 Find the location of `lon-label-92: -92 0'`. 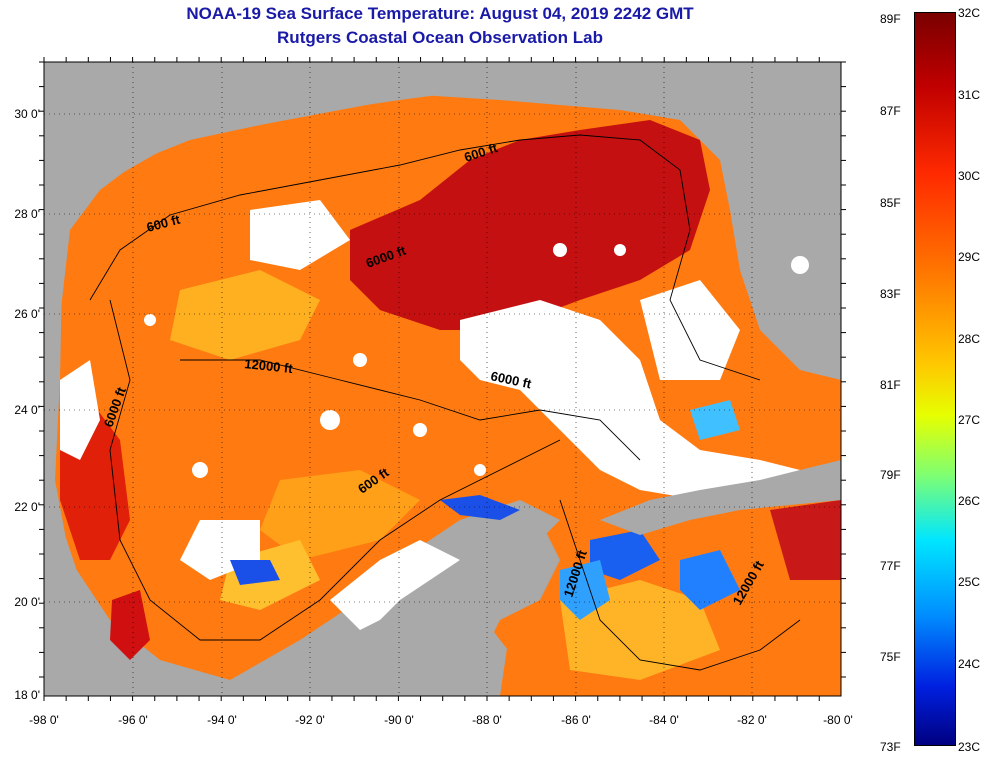

lon-label-92: -92 0' is located at coordinates (310, 720).